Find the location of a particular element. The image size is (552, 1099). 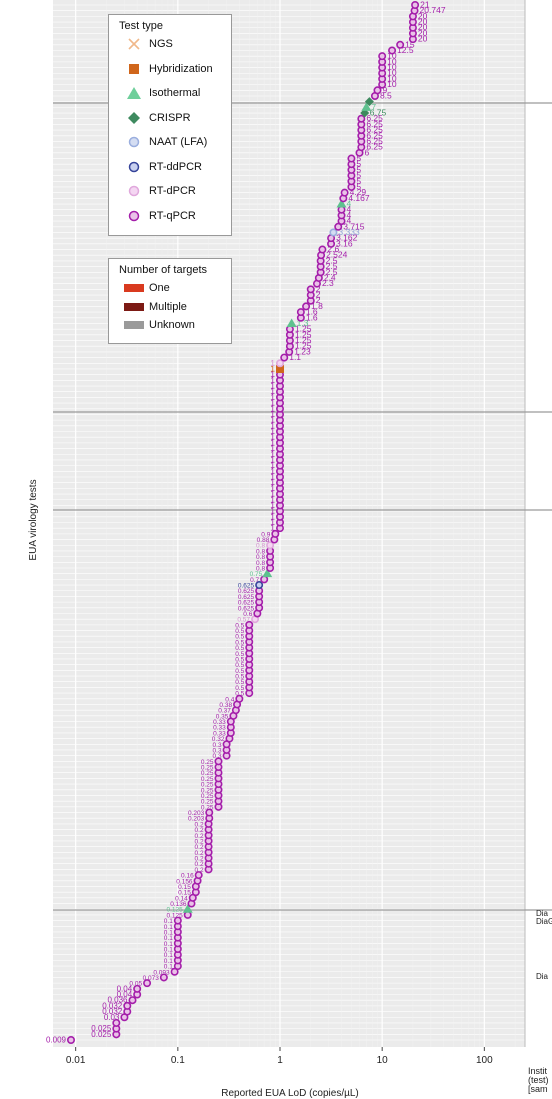

point-label: 0.009 is located at coordinates (56, 1040).